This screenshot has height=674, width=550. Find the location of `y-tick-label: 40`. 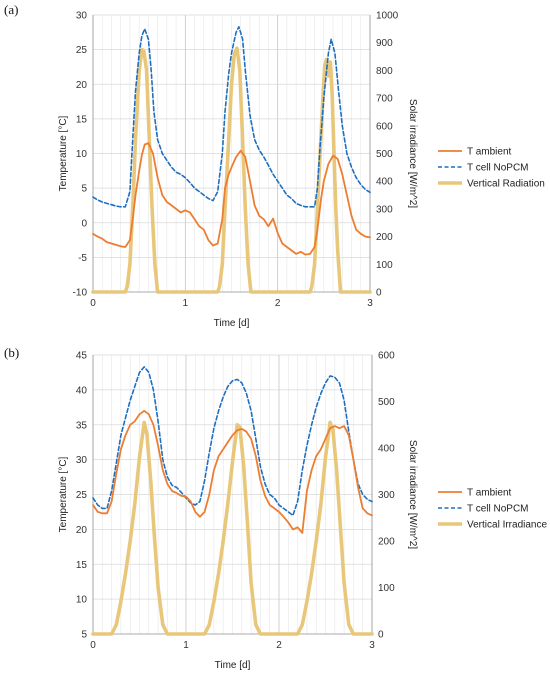

y-tick-label: 40 is located at coordinates (82, 390).